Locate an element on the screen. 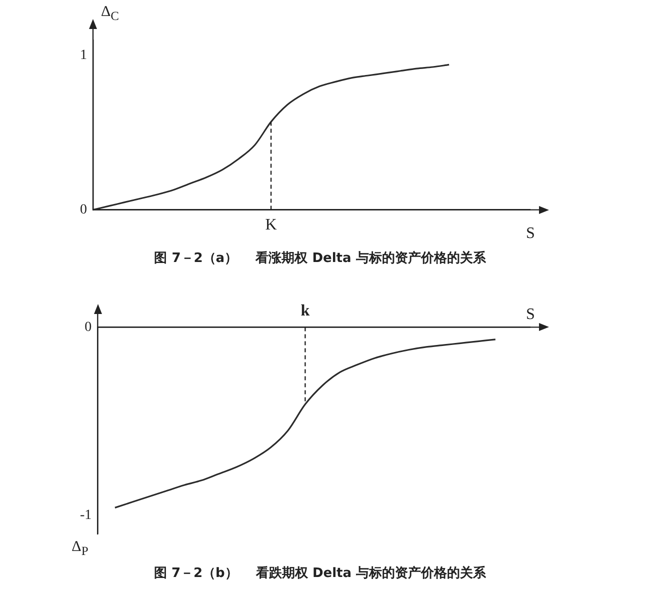  y-tick-label: -1 is located at coordinates (86, 515).